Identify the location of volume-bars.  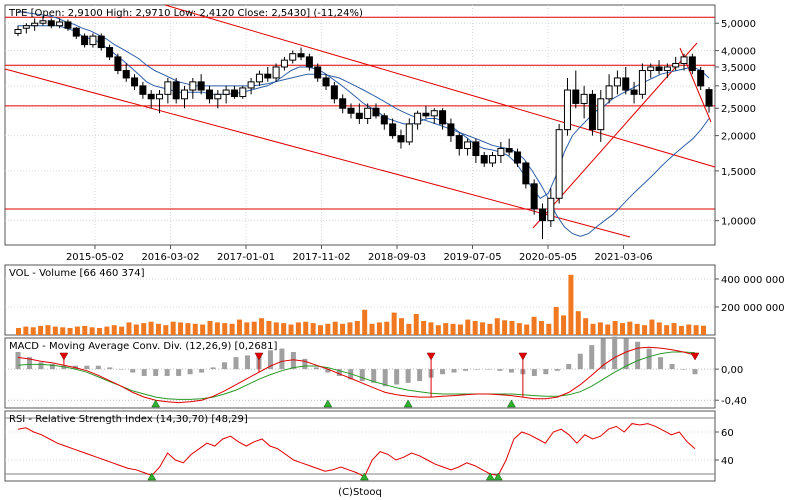
(361, 304).